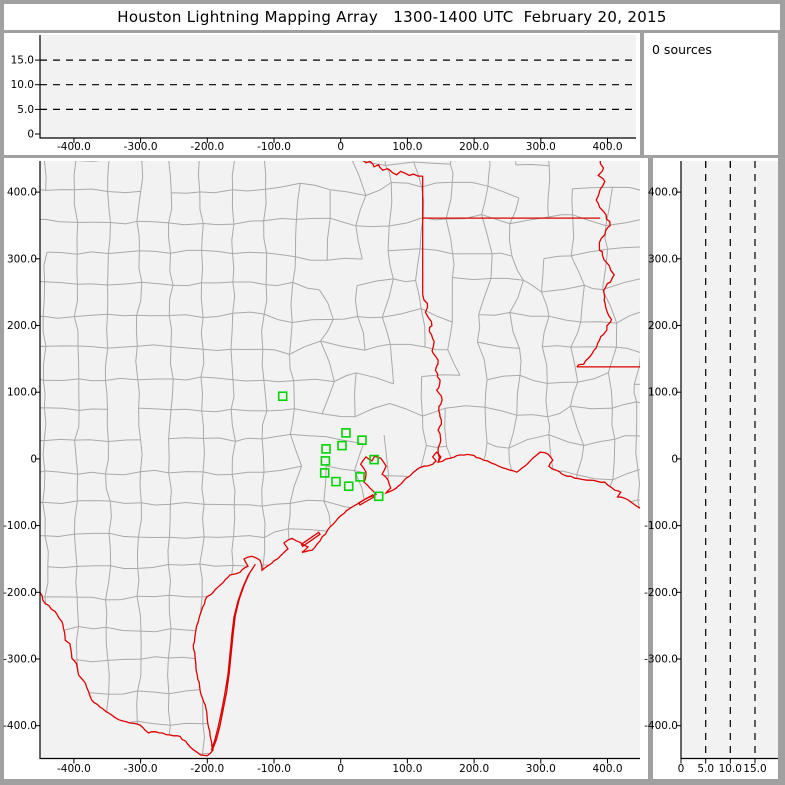  Describe the element at coordinates (392, 169) in the screenshot. I see `red-river-tx-ok` at that location.